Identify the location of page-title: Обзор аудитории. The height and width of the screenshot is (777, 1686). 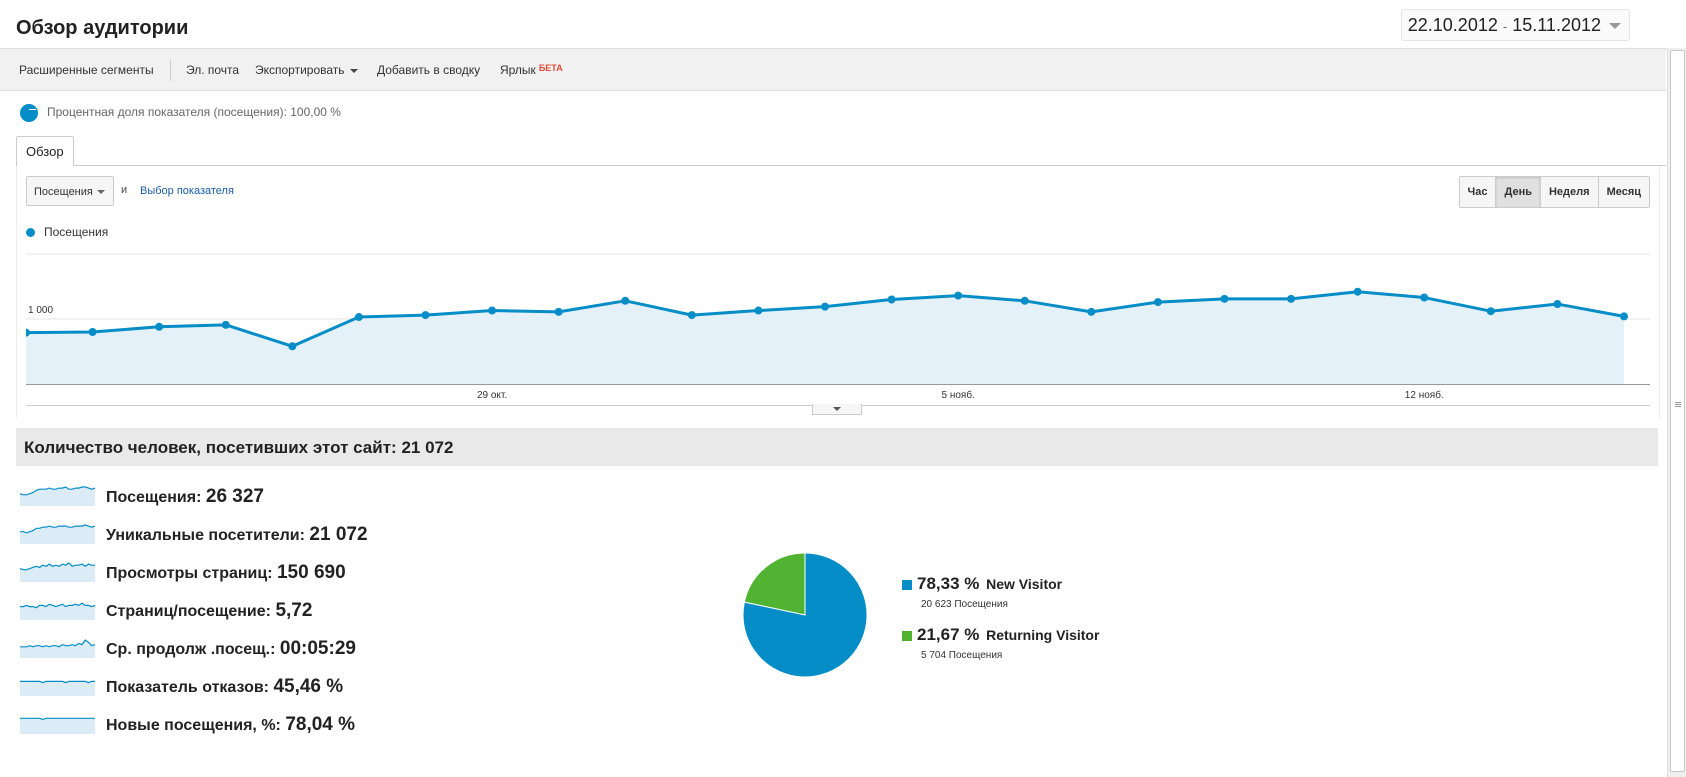
(102, 28).